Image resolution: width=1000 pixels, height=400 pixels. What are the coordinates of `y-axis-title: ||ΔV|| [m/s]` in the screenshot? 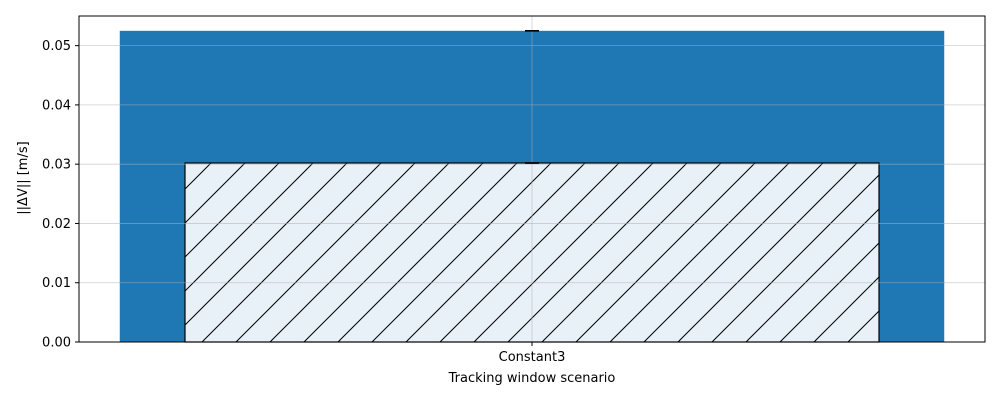 It's located at (23, 177).